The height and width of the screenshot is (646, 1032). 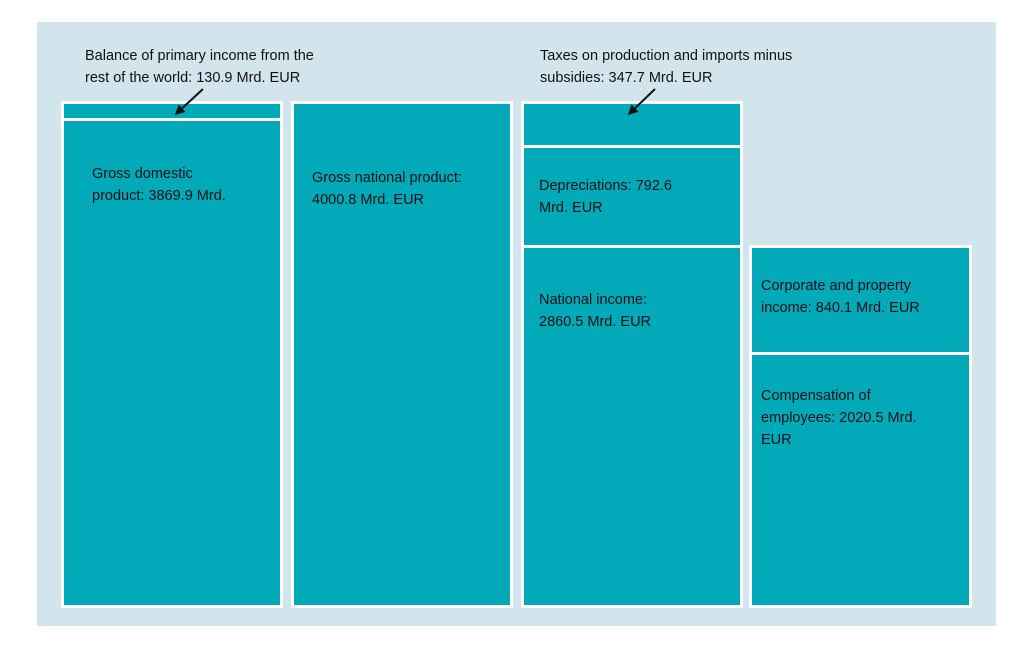 What do you see at coordinates (776, 440) in the screenshot?
I see `compensation-employees-label-line-3: EUR` at bounding box center [776, 440].